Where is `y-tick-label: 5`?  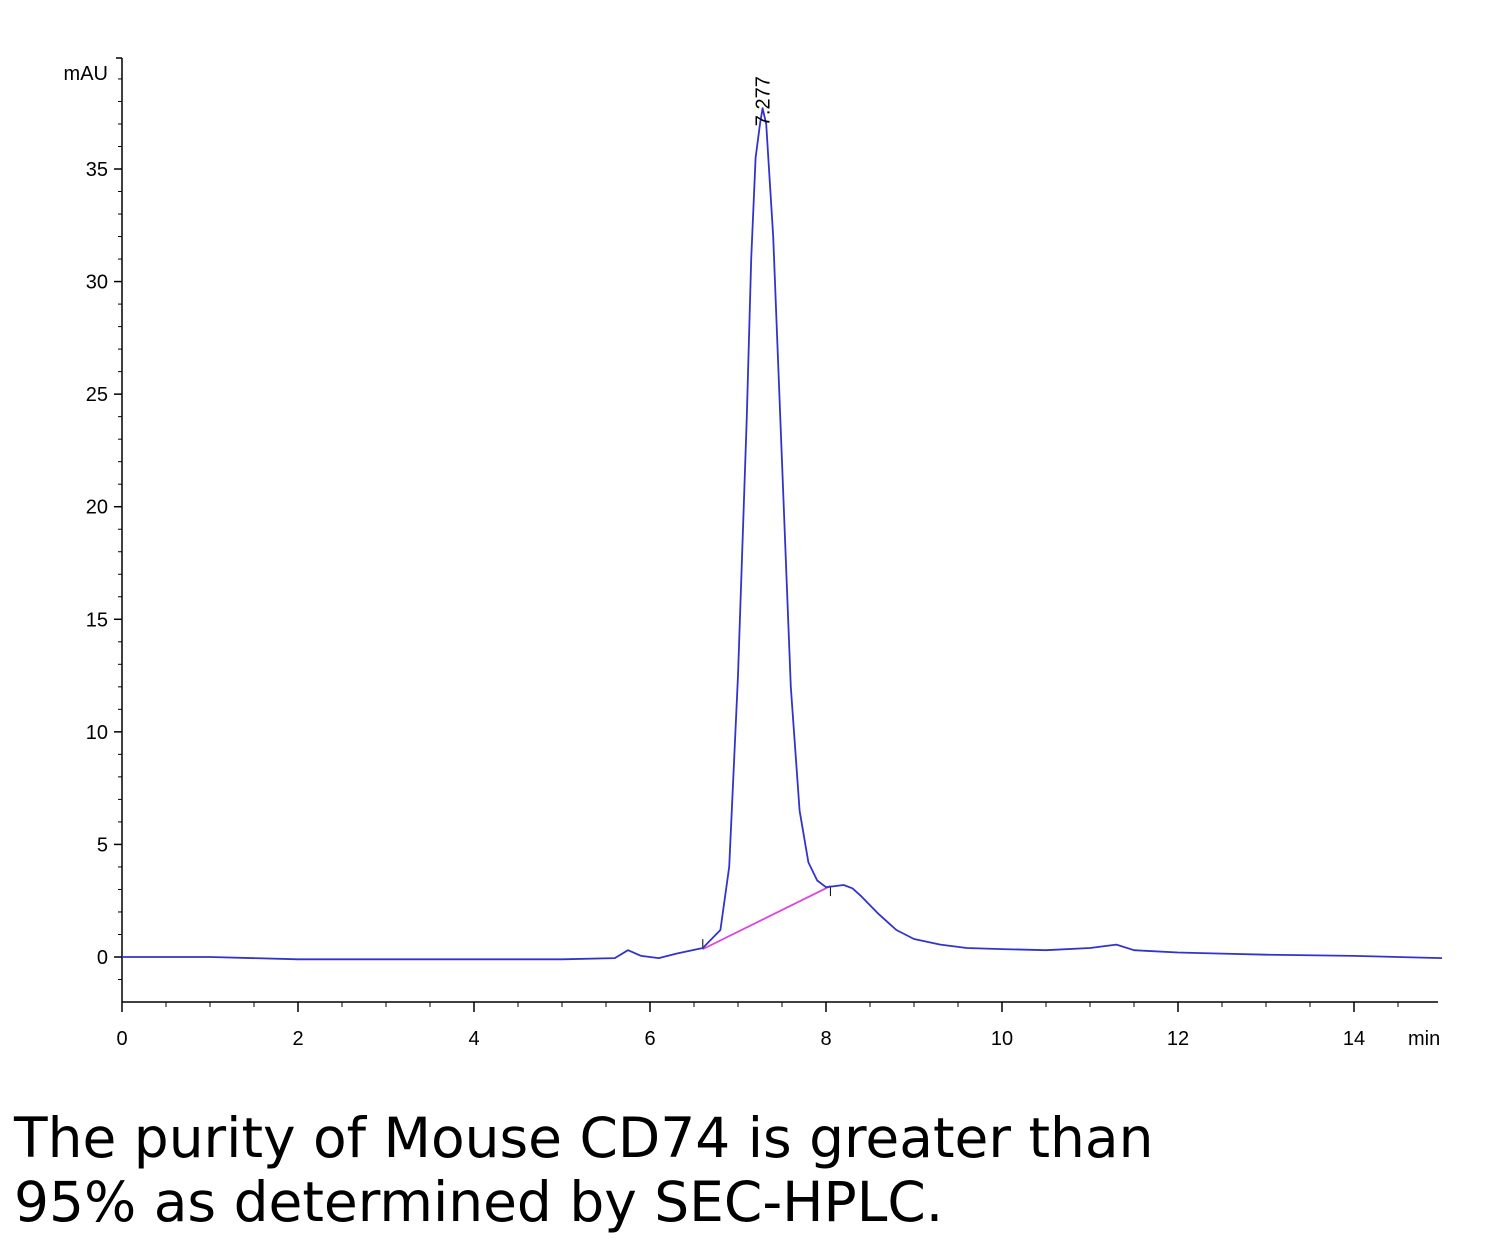 y-tick-label: 5 is located at coordinates (102, 845).